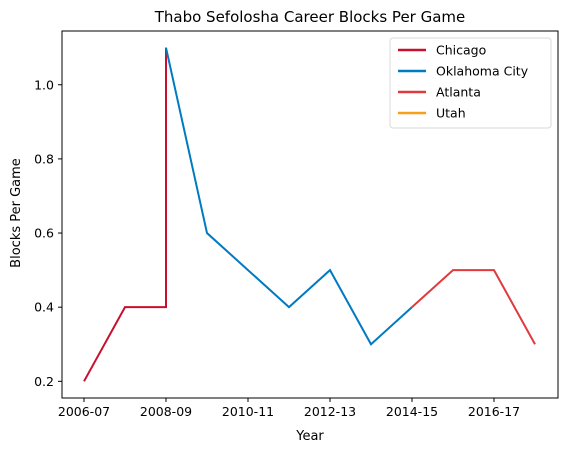  What do you see at coordinates (125, 214) in the screenshot?
I see `series-line-chicago` at bounding box center [125, 214].